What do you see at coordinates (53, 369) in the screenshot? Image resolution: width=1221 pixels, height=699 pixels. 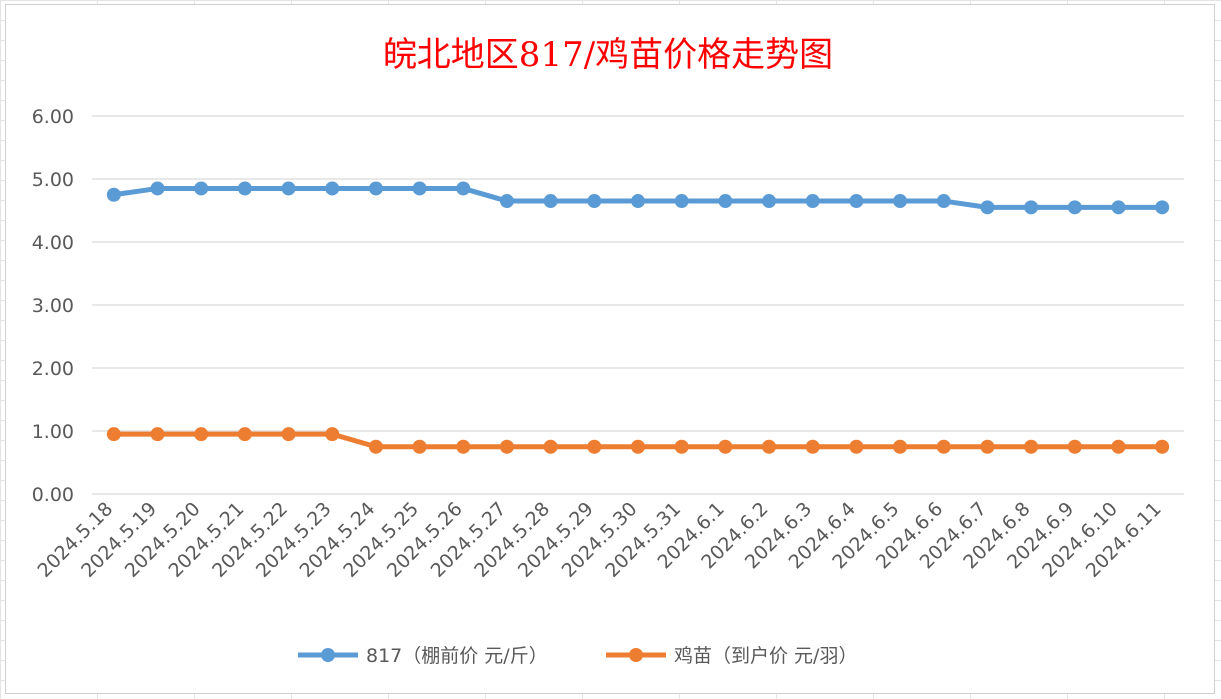 I see `y-tick-label: 2.00` at bounding box center [53, 369].